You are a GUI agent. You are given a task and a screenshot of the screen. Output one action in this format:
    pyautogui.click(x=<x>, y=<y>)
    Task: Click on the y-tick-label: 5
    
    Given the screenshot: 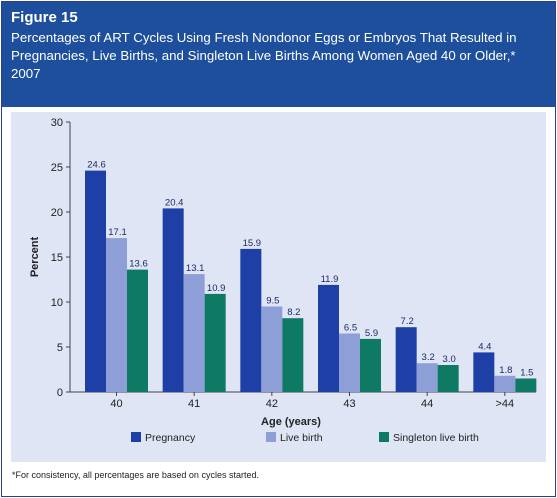 What is the action you would take?
    pyautogui.click(x=60, y=348)
    